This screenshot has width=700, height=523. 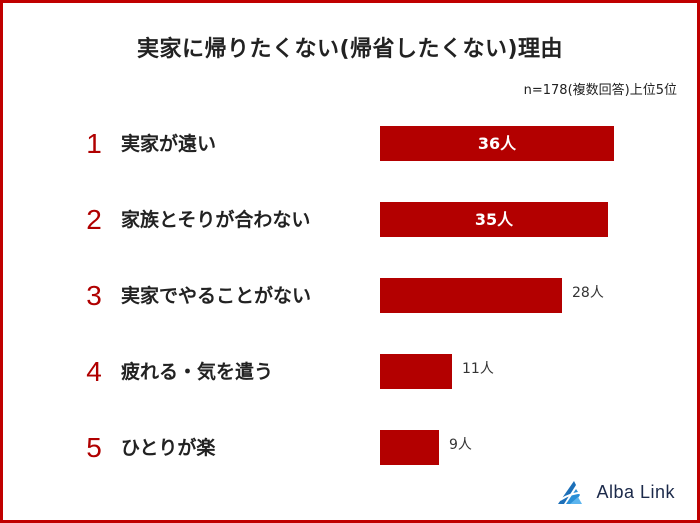 What do you see at coordinates (169, 144) in the screenshot?
I see `category-label: 実家が遠い` at bounding box center [169, 144].